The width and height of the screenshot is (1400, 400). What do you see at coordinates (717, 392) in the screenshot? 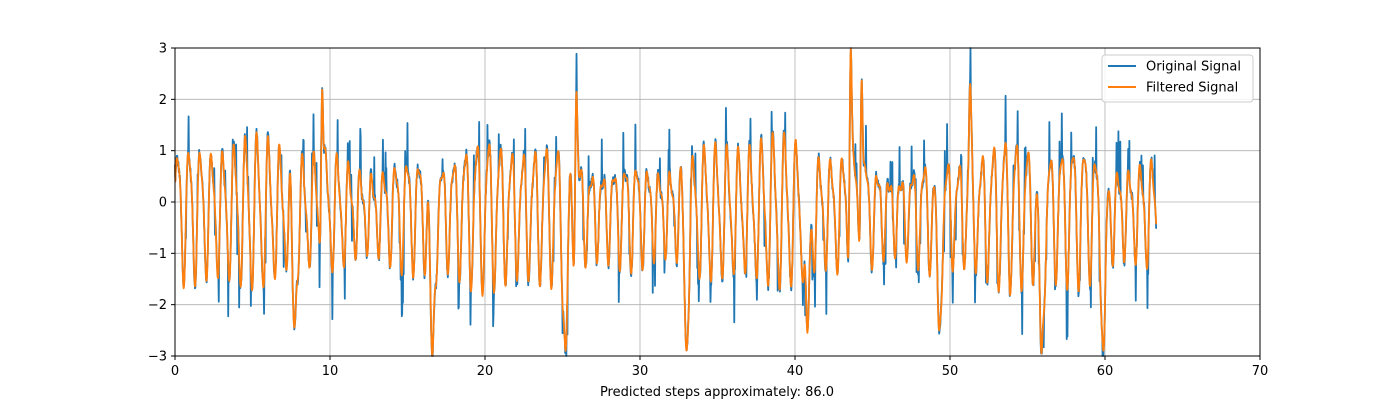
I see `x-axis-label: Predicted steps approximately: 86.0` at bounding box center [717, 392].